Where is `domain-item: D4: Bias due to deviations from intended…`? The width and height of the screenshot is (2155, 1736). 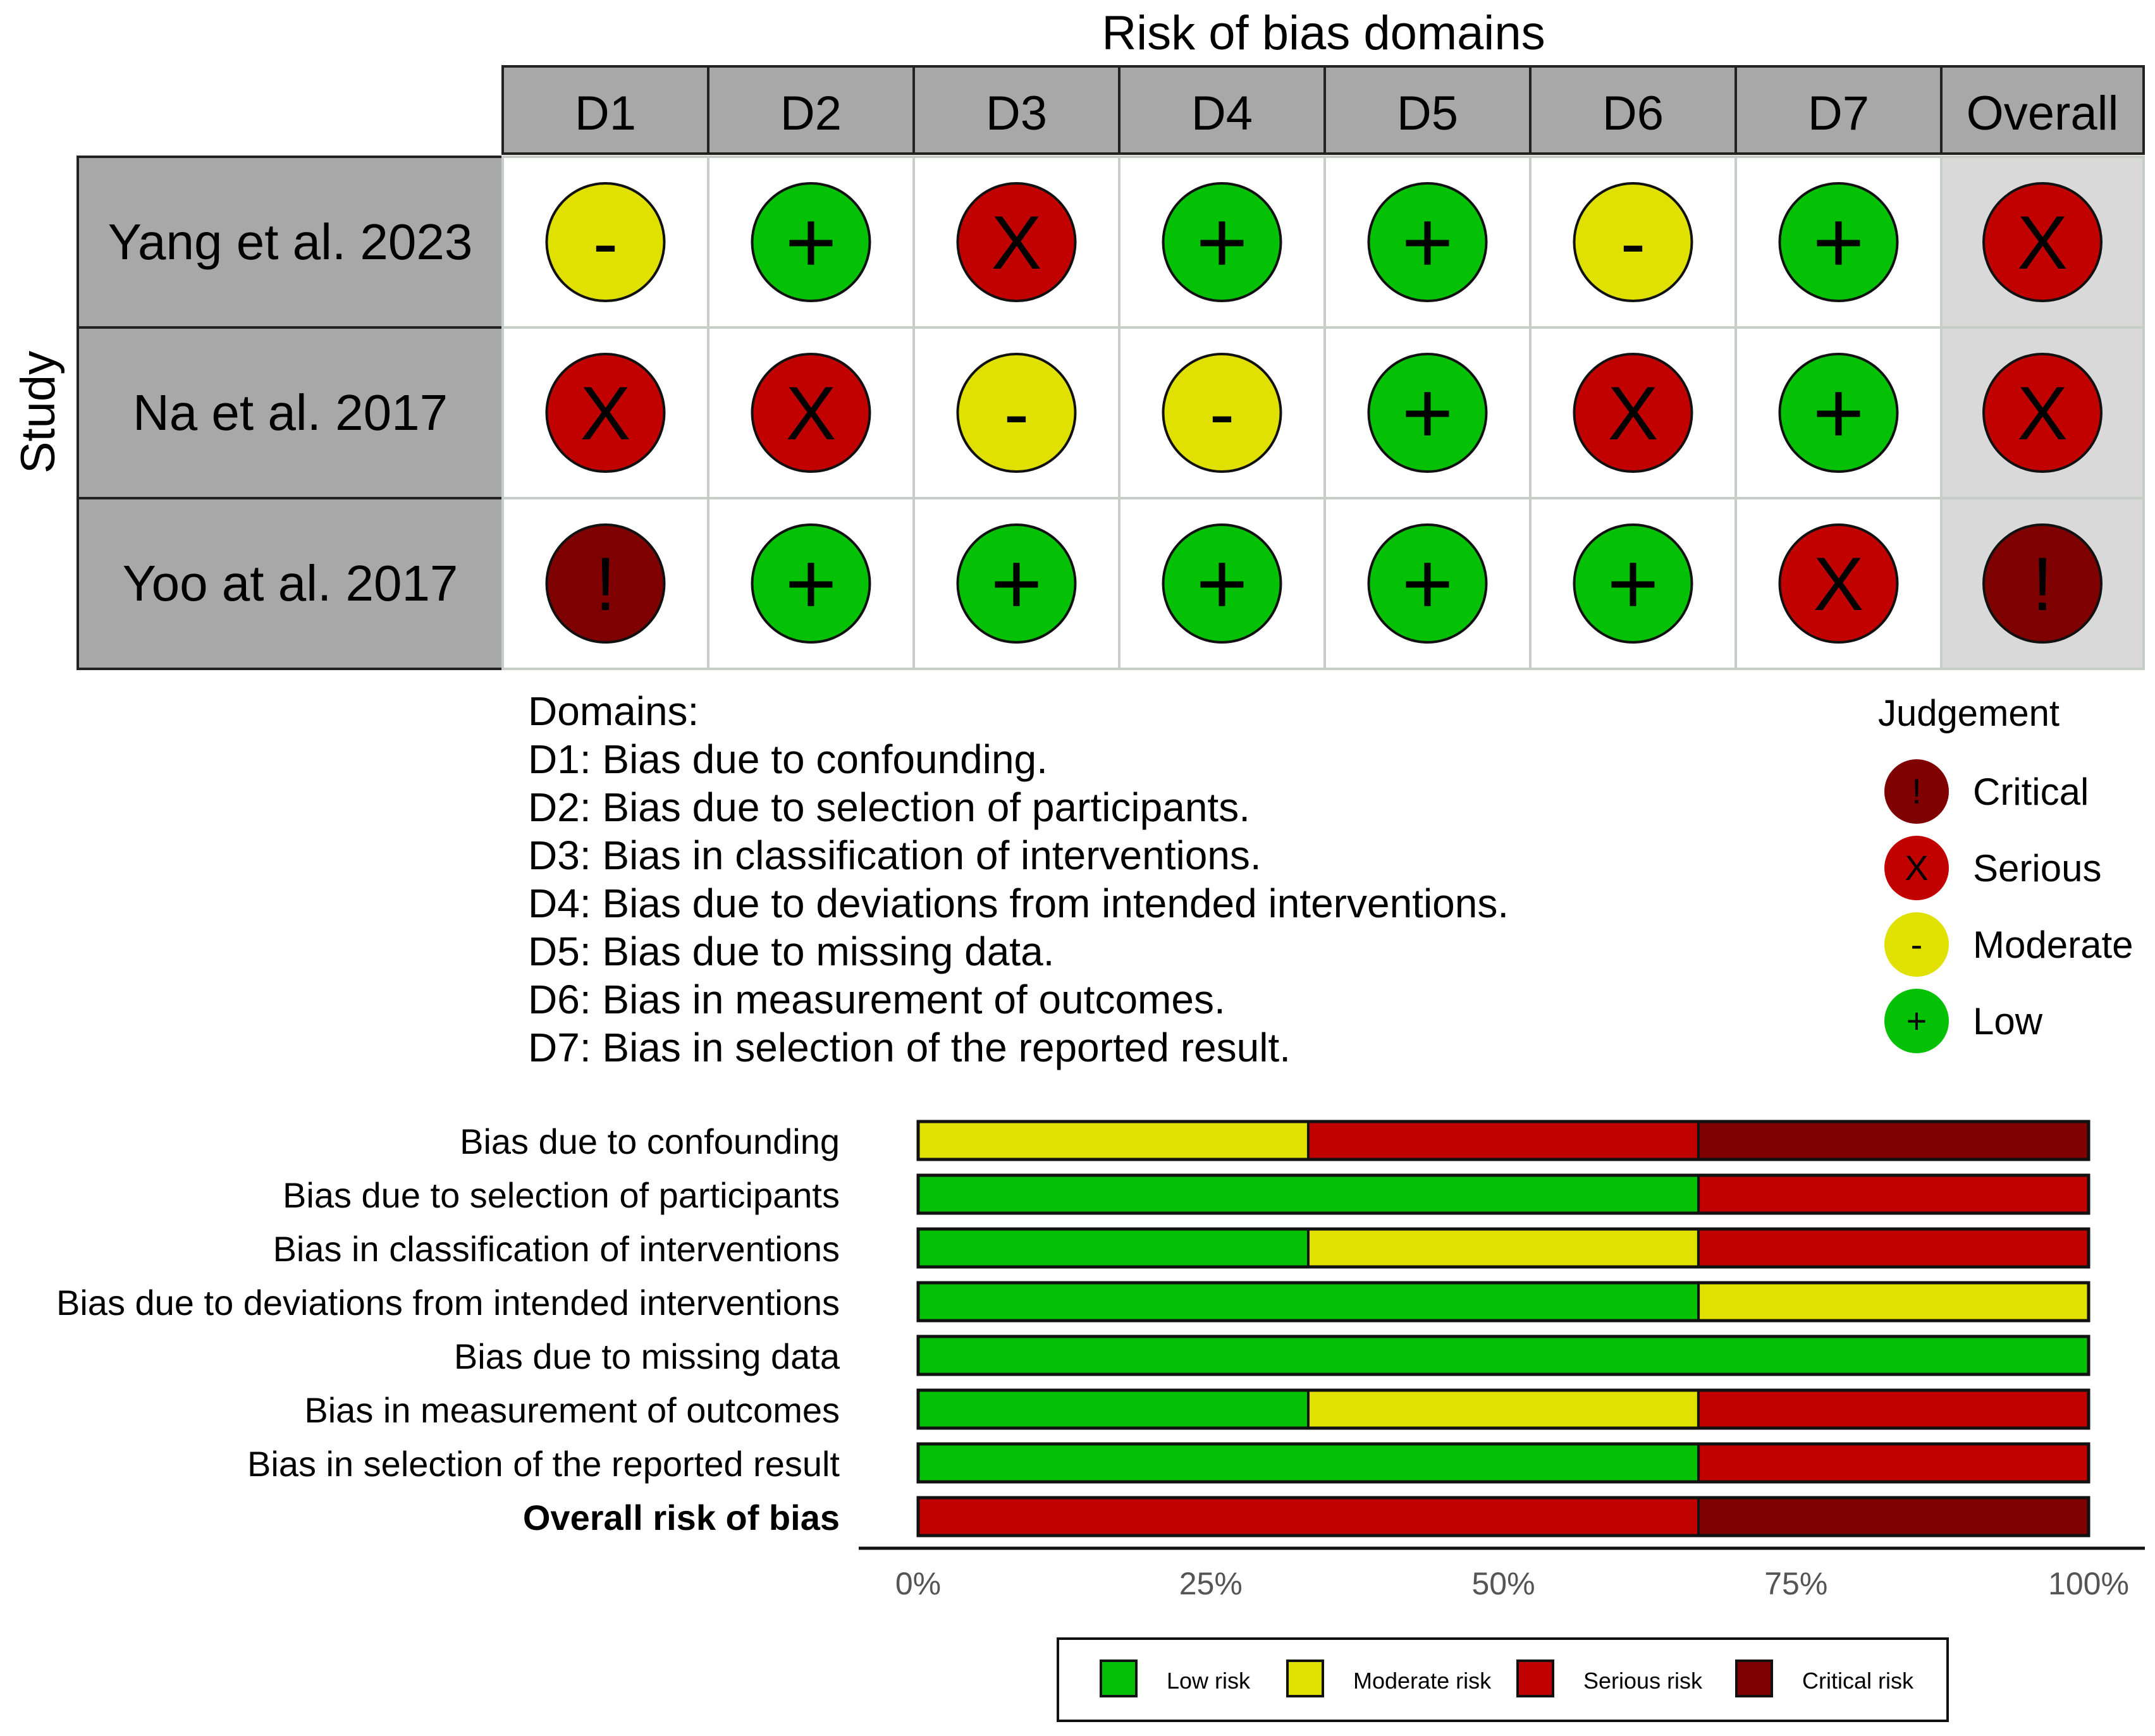 domain-item: D4: Bias due to deviations from intended… is located at coordinates (1019, 903).